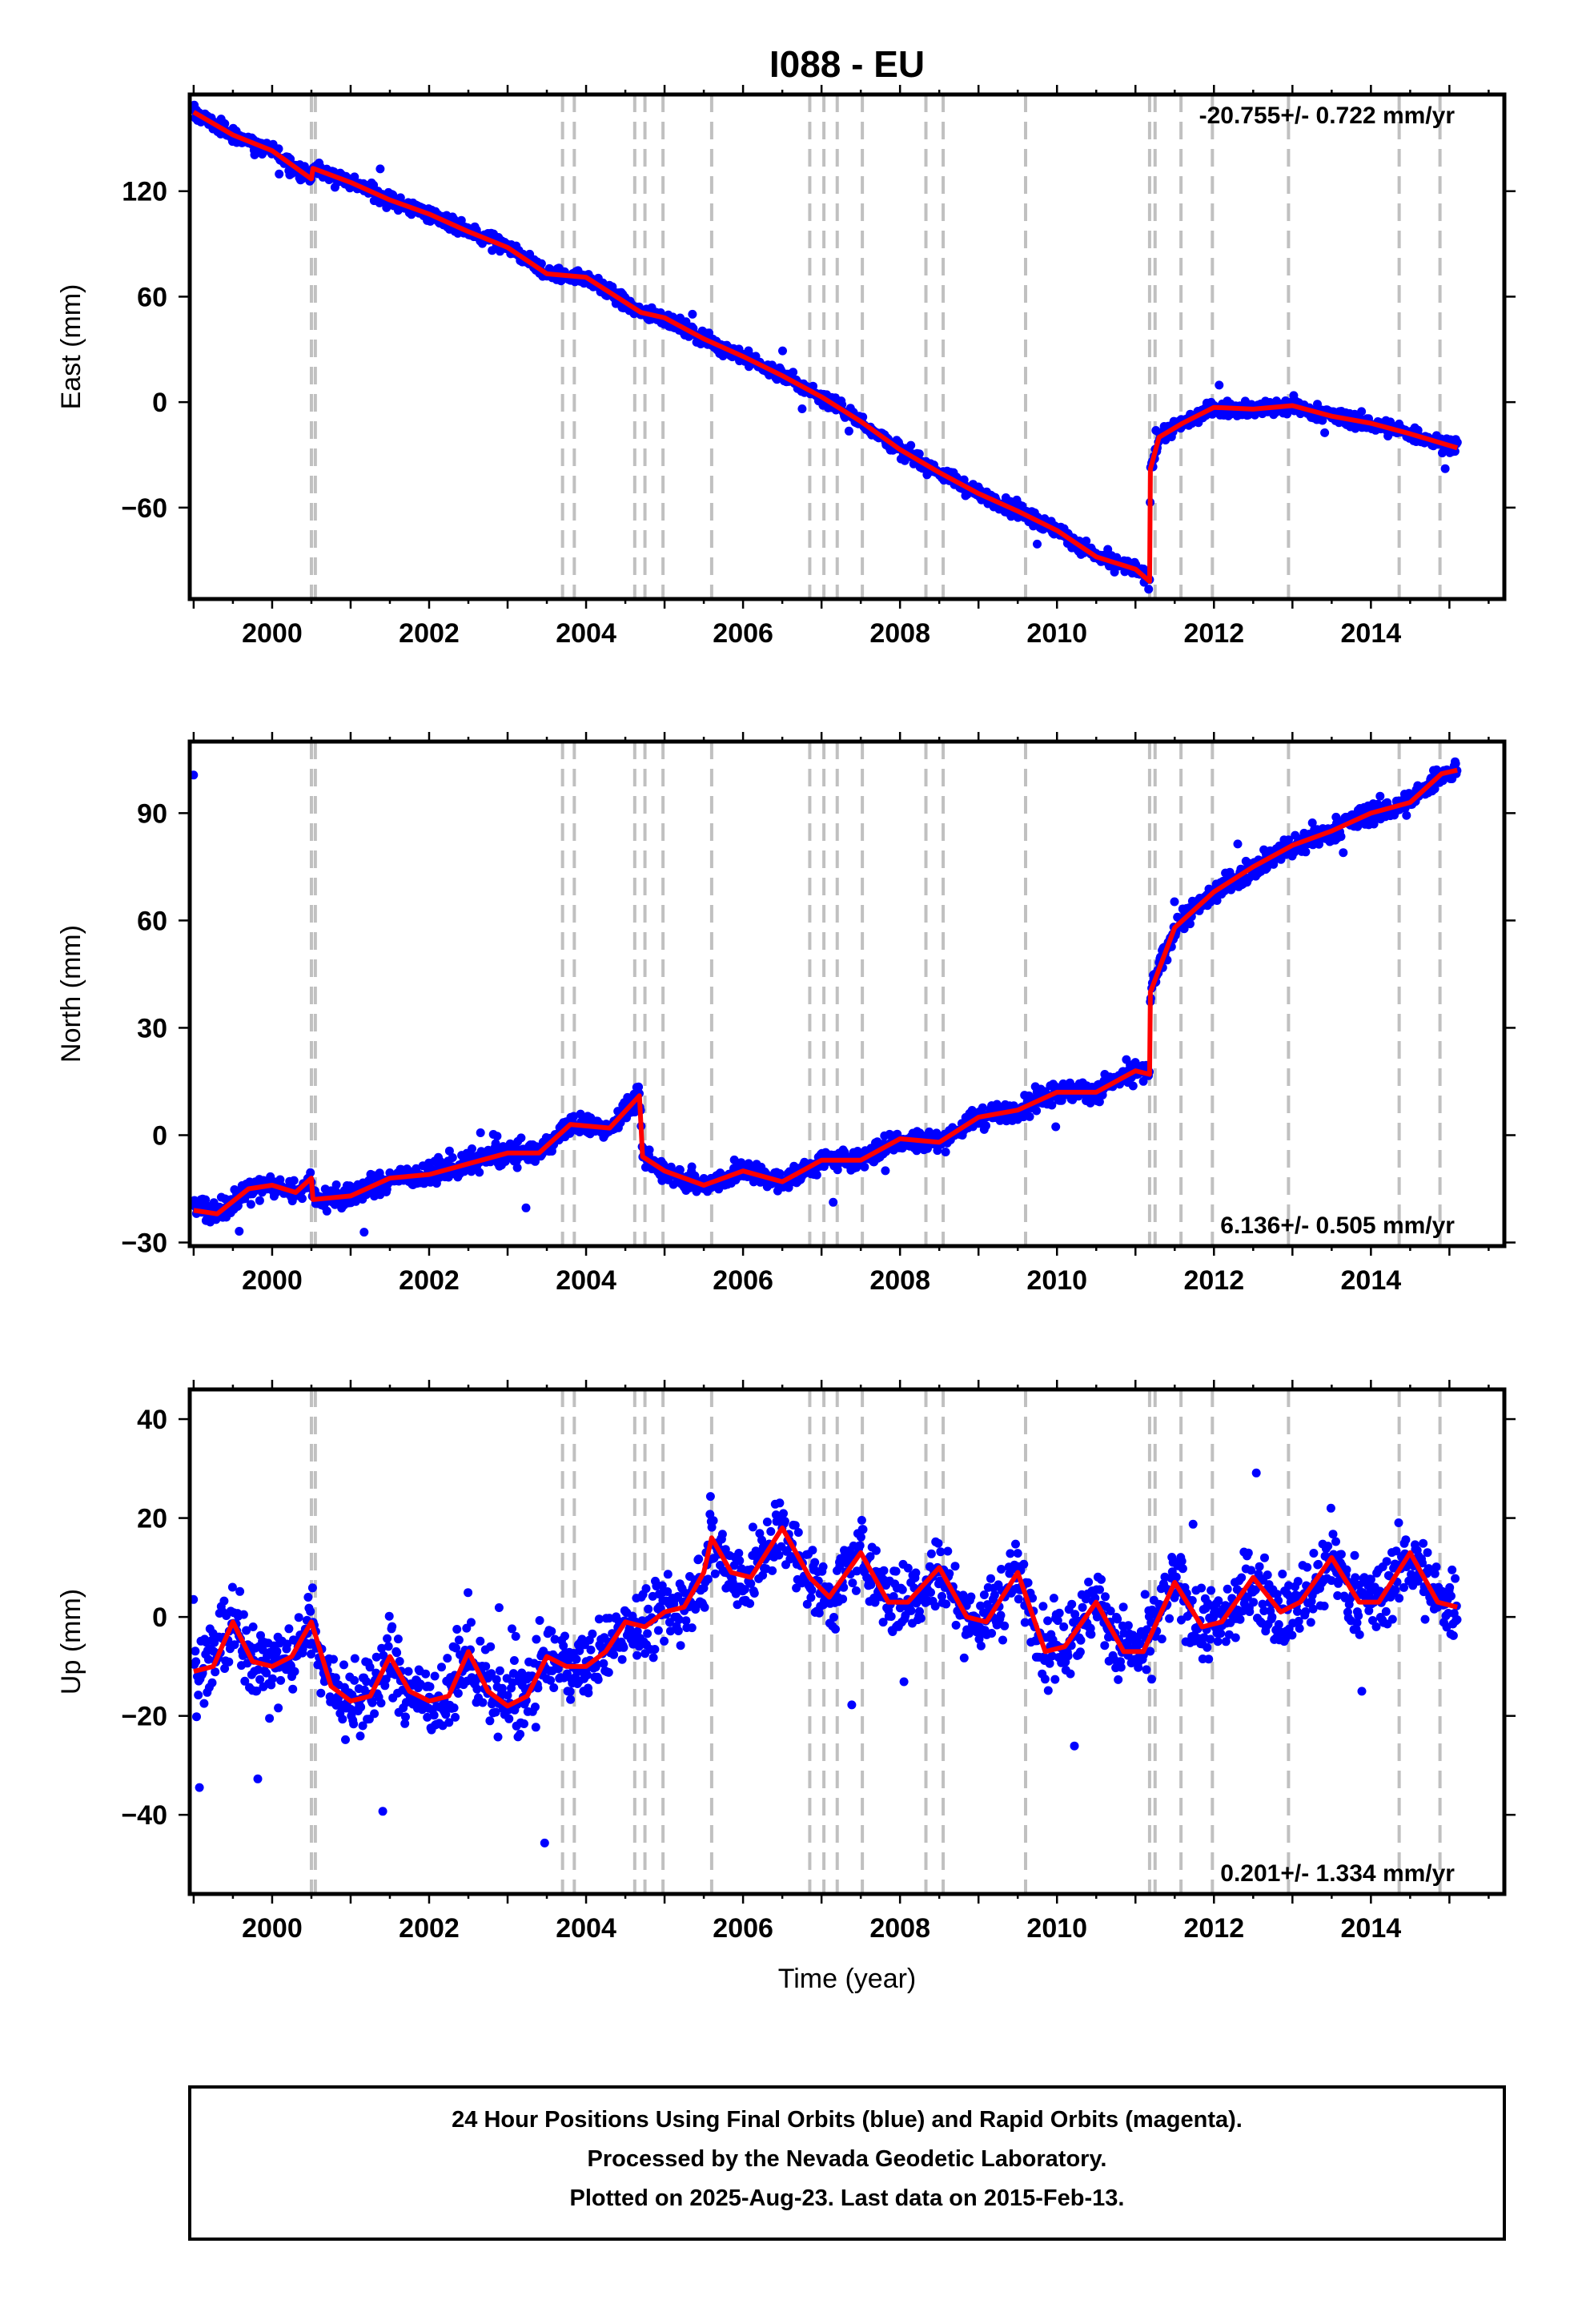 The image size is (1582, 2324). What do you see at coordinates (272, 633) in the screenshot?
I see `x-tick-label: 2000` at bounding box center [272, 633].